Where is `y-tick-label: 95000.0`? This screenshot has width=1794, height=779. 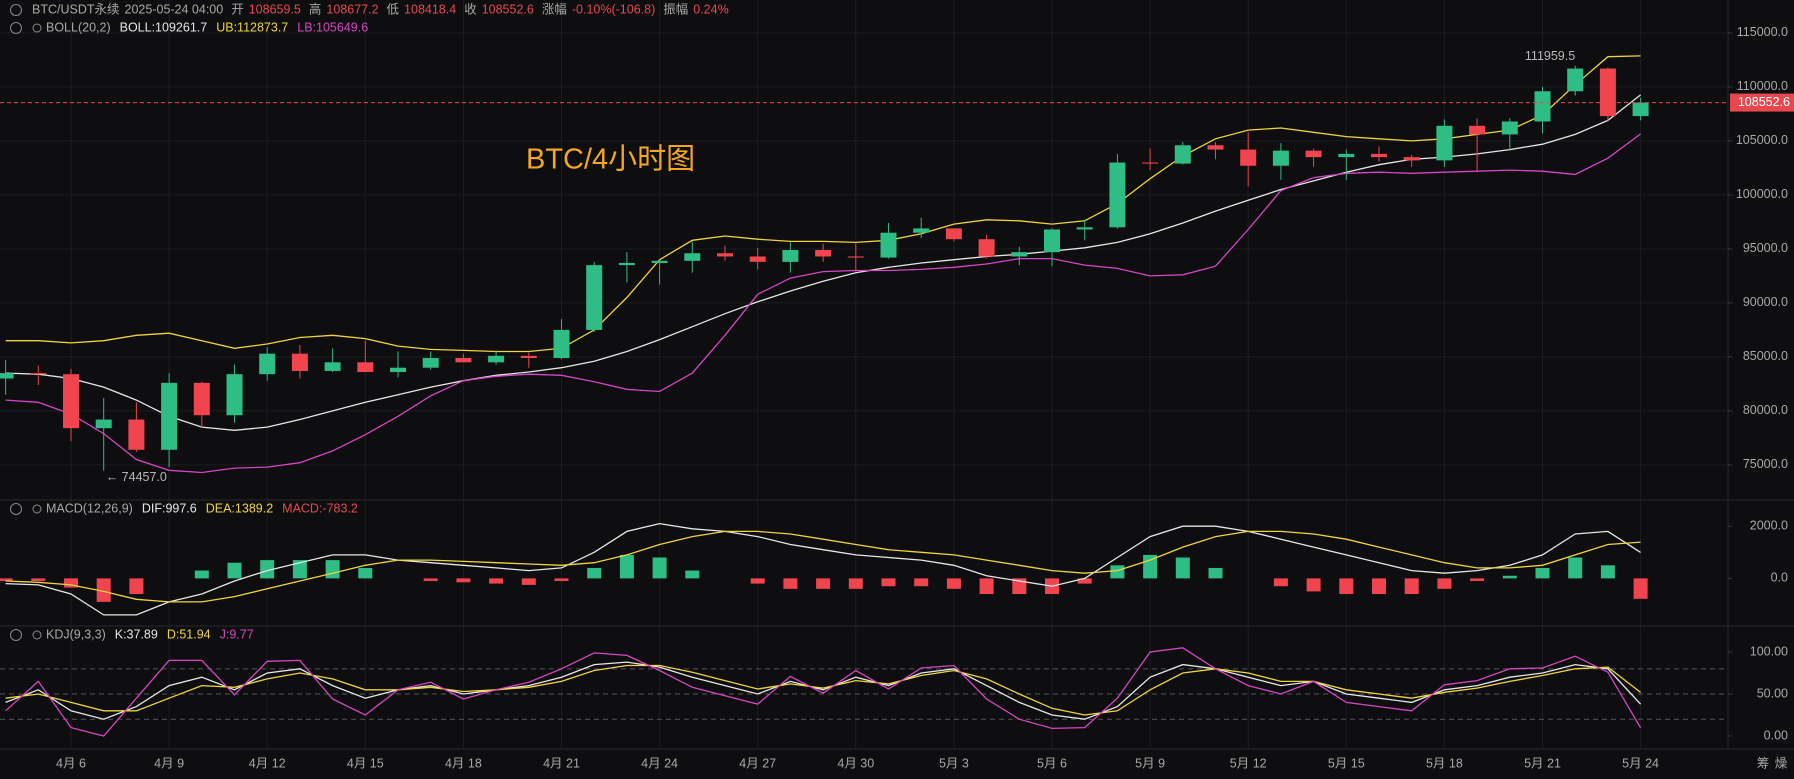 y-tick-label: 95000.0 is located at coordinates (1765, 248).